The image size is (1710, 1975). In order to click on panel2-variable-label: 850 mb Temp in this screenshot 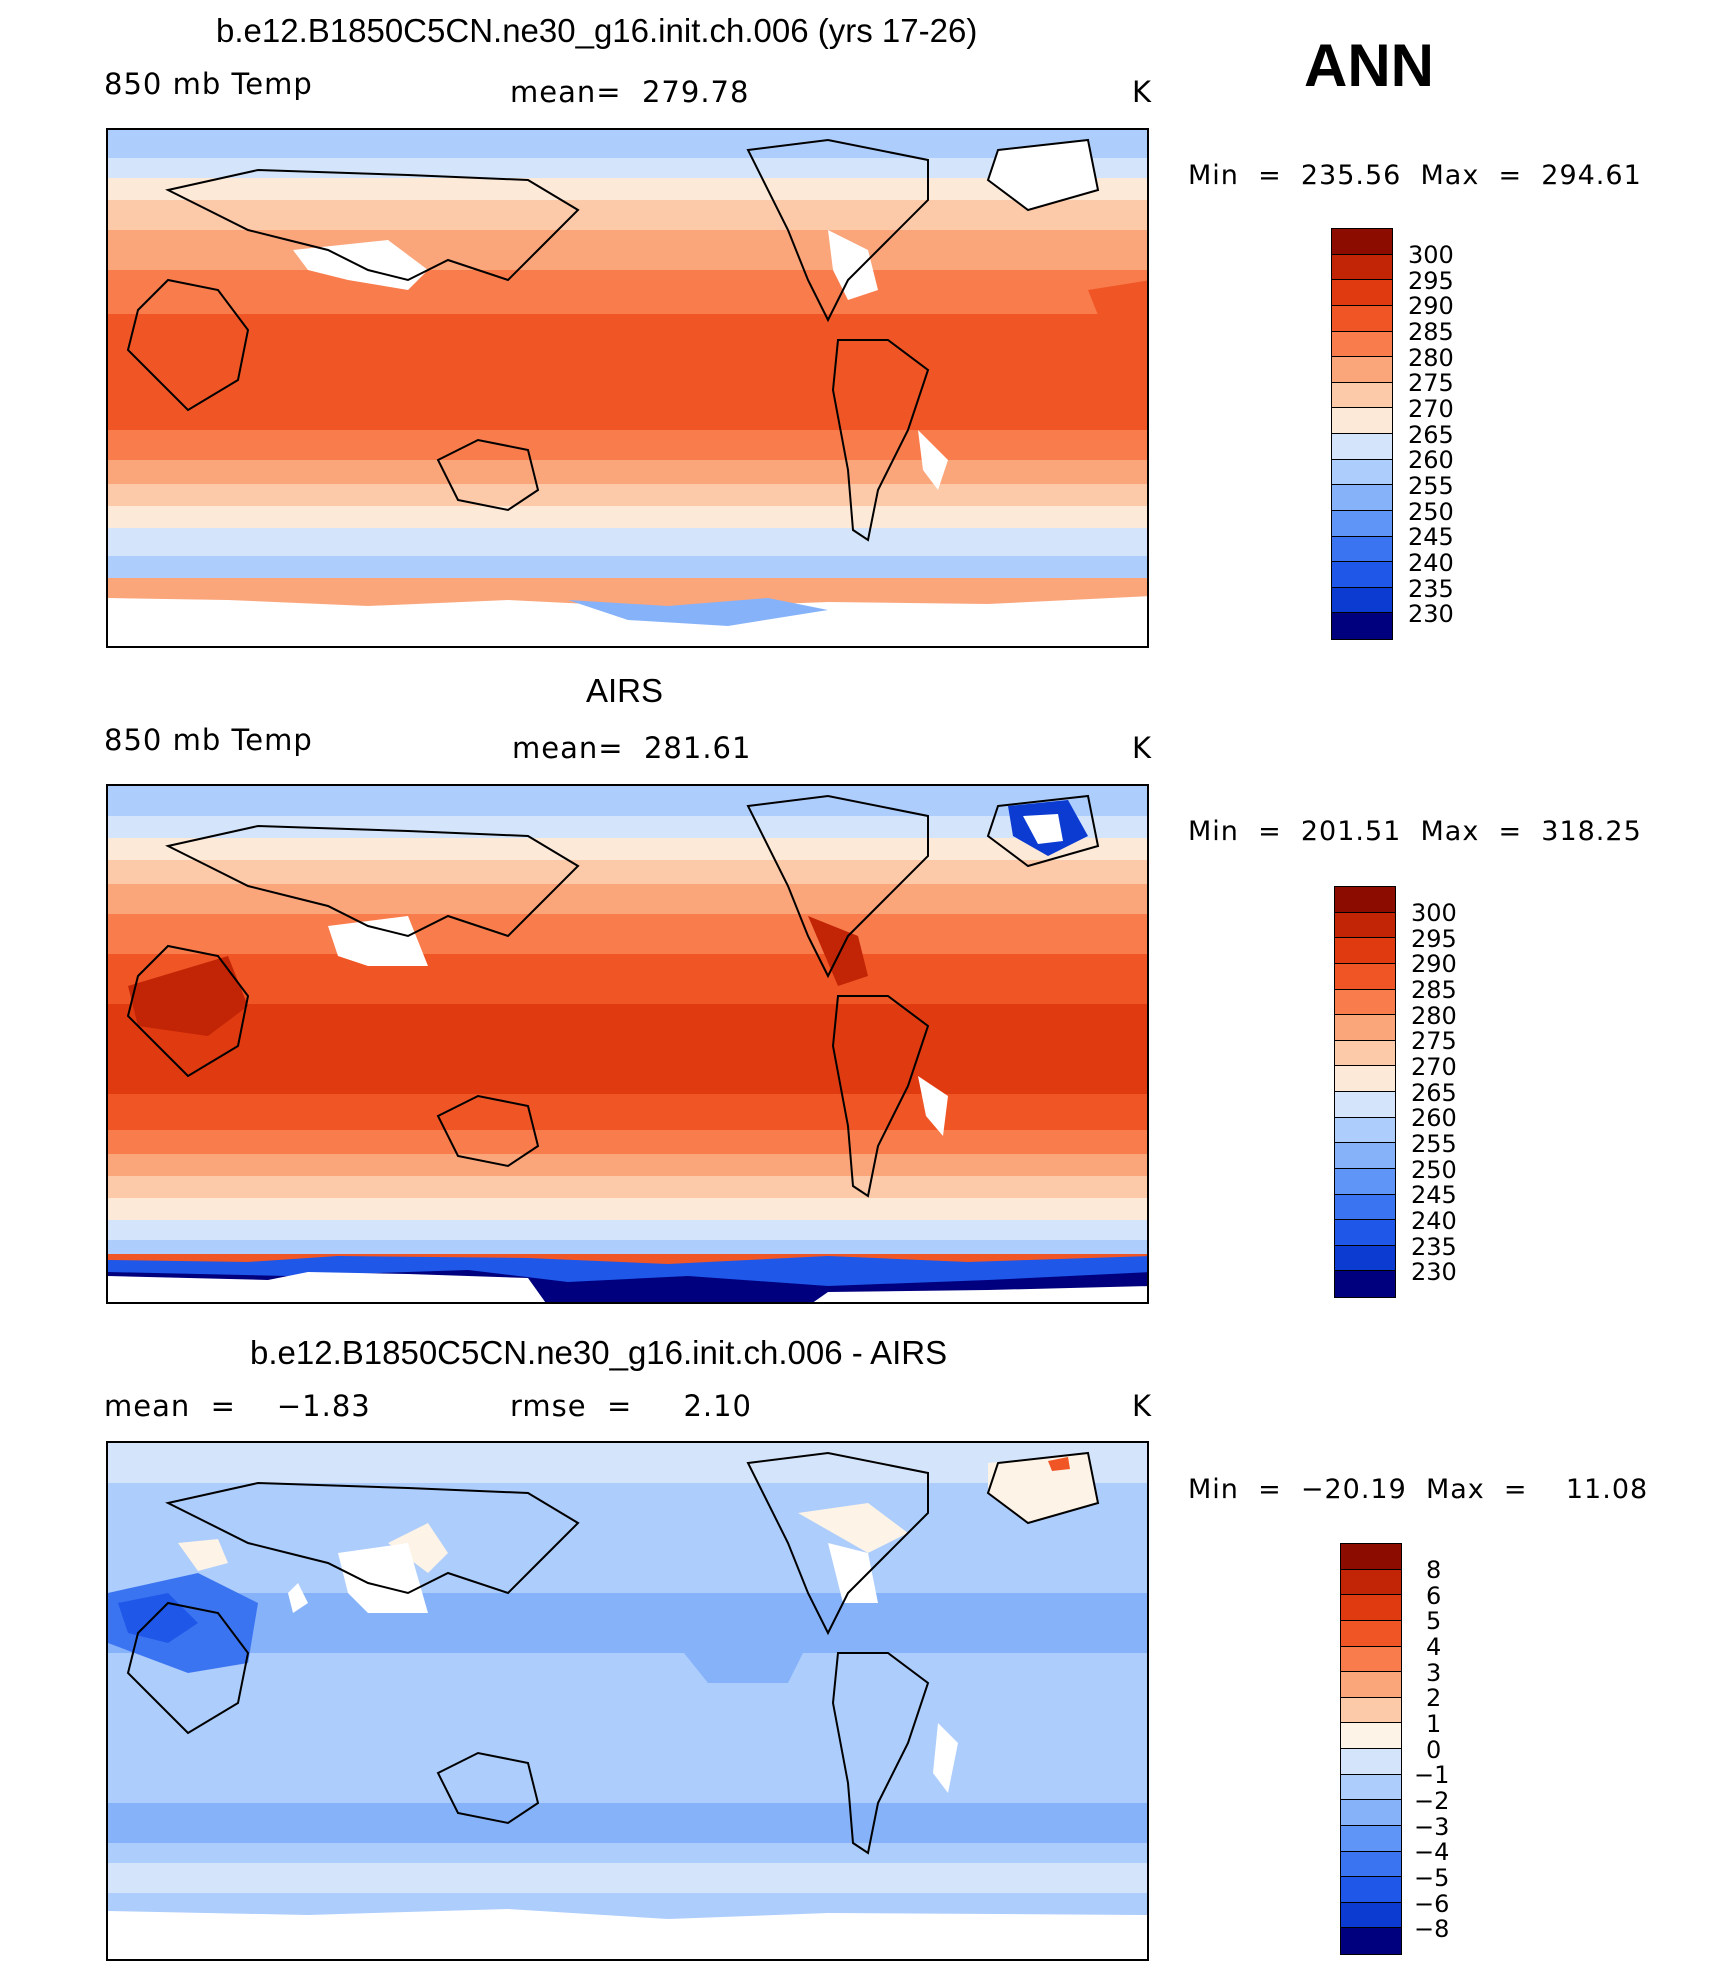, I will do `click(208, 740)`.